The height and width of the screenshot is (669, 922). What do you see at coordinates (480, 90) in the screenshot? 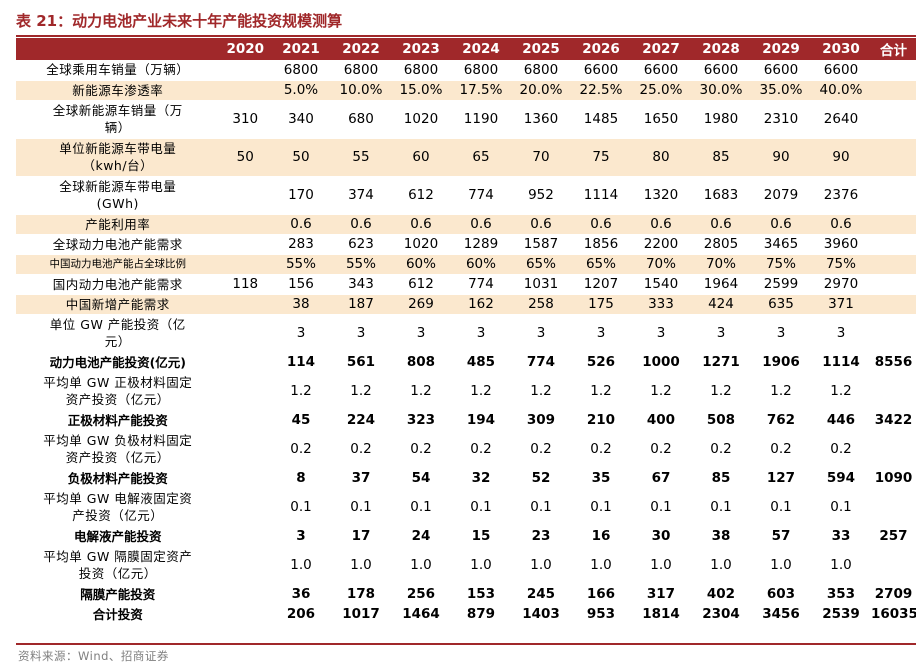
I see `value-cell: 17.5%` at bounding box center [480, 90].